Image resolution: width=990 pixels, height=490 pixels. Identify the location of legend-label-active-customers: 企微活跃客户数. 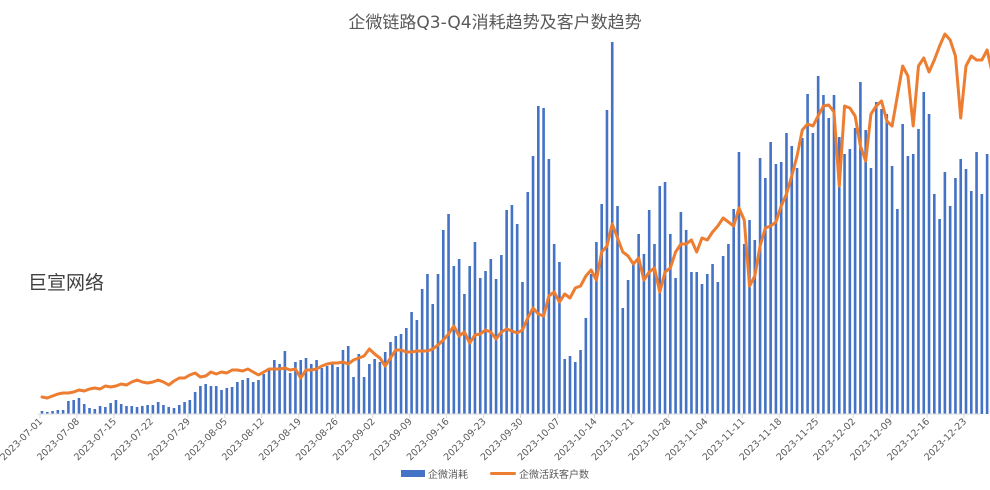
(554, 475).